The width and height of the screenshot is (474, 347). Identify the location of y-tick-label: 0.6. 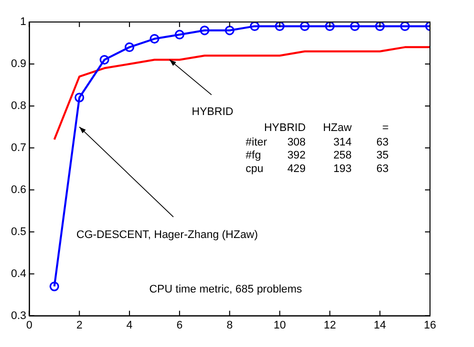
(18, 190).